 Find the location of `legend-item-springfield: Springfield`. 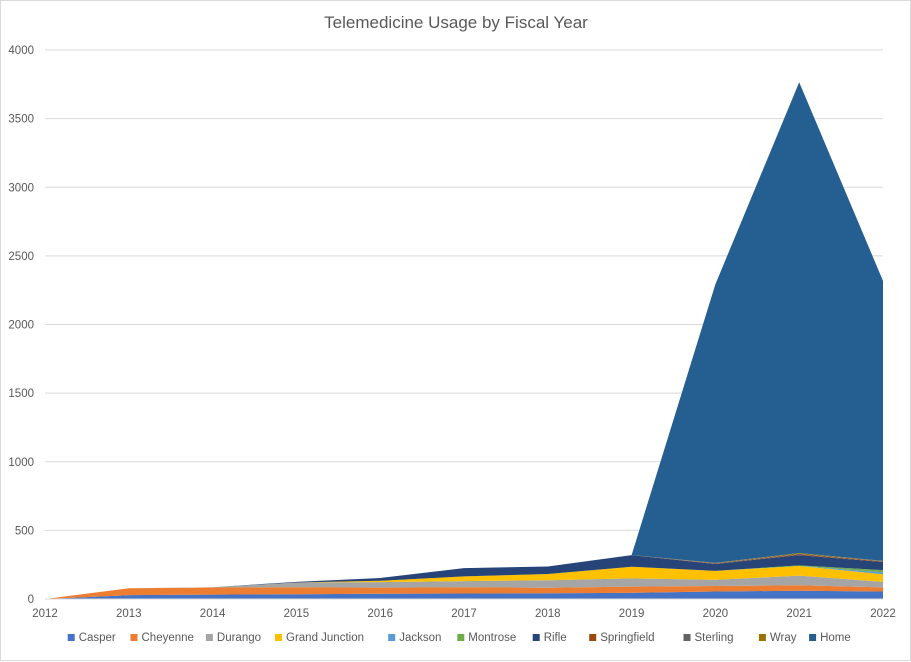

legend-item-springfield: Springfield is located at coordinates (622, 638).